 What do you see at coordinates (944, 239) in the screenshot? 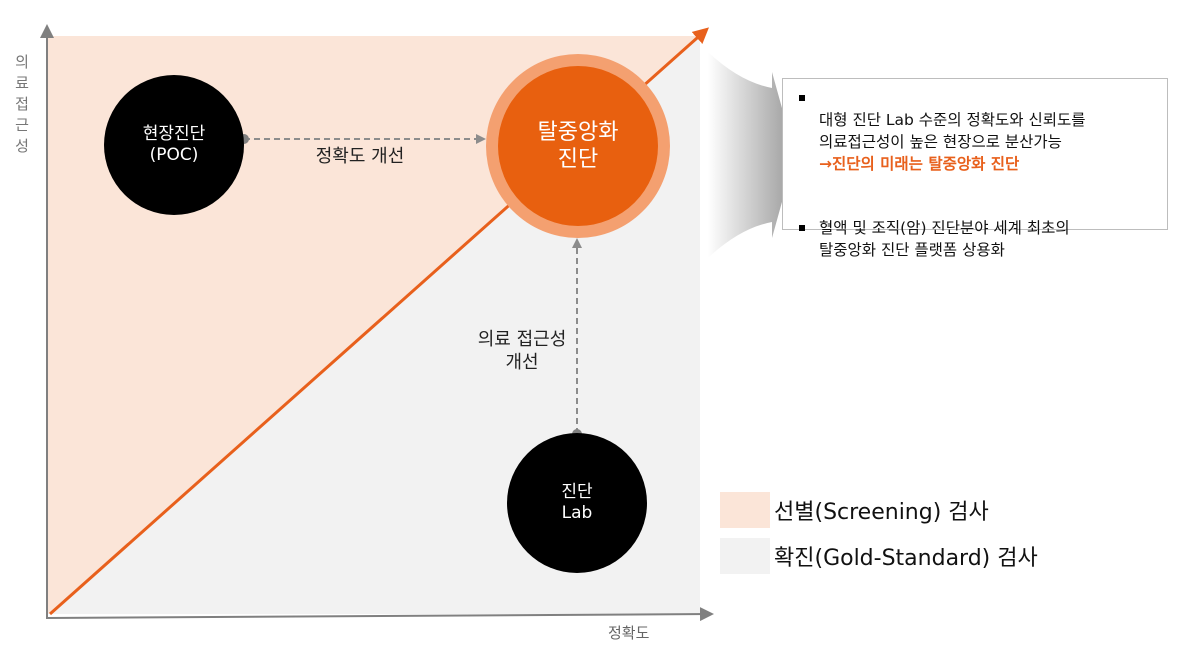
I see `info-bullet-2-text: 혈액 및 조직(암) 진단분야 세계 최초의 탈중앙화 진단 플랫폼 상용화` at bounding box center [944, 239].